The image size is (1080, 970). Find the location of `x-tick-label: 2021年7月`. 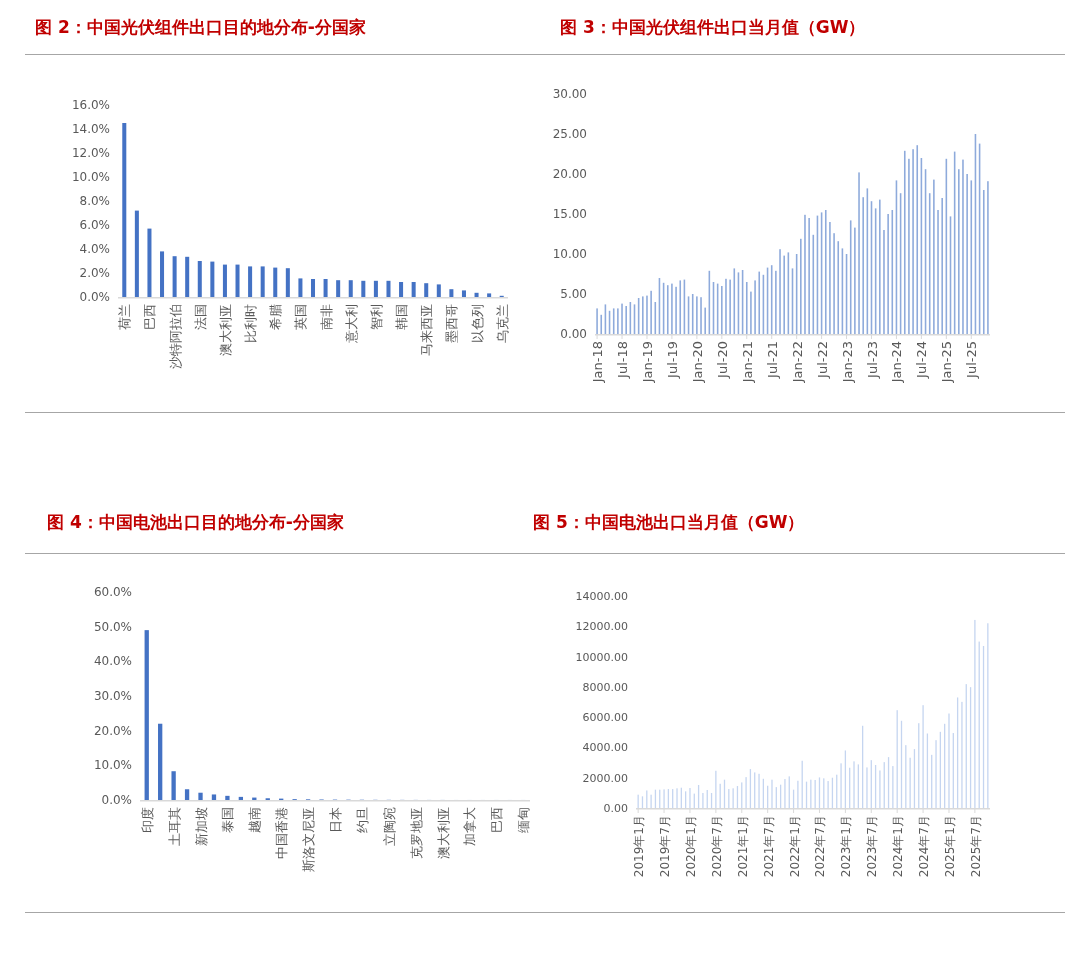

x-tick-label: 2021年7月 is located at coordinates (768, 846).